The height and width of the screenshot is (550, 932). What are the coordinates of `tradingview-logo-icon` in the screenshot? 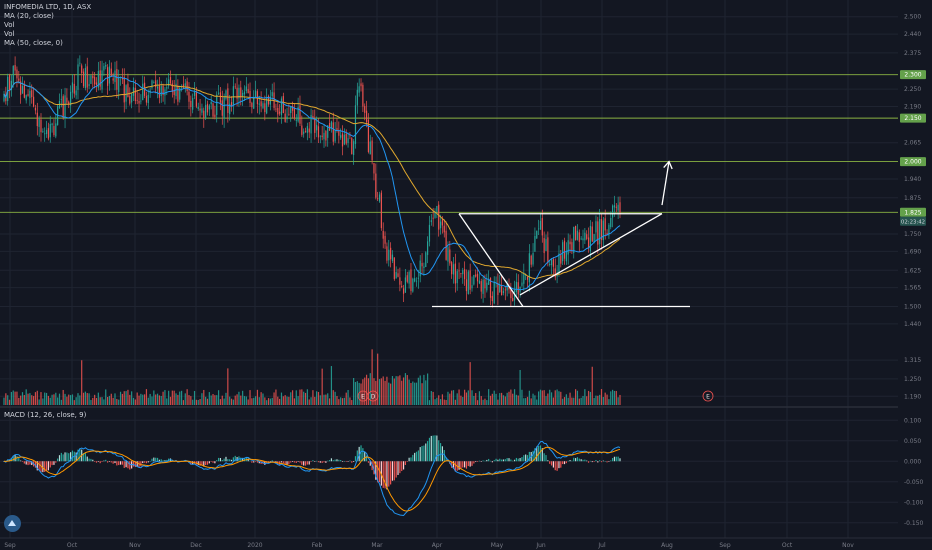 It's located at (12, 523).